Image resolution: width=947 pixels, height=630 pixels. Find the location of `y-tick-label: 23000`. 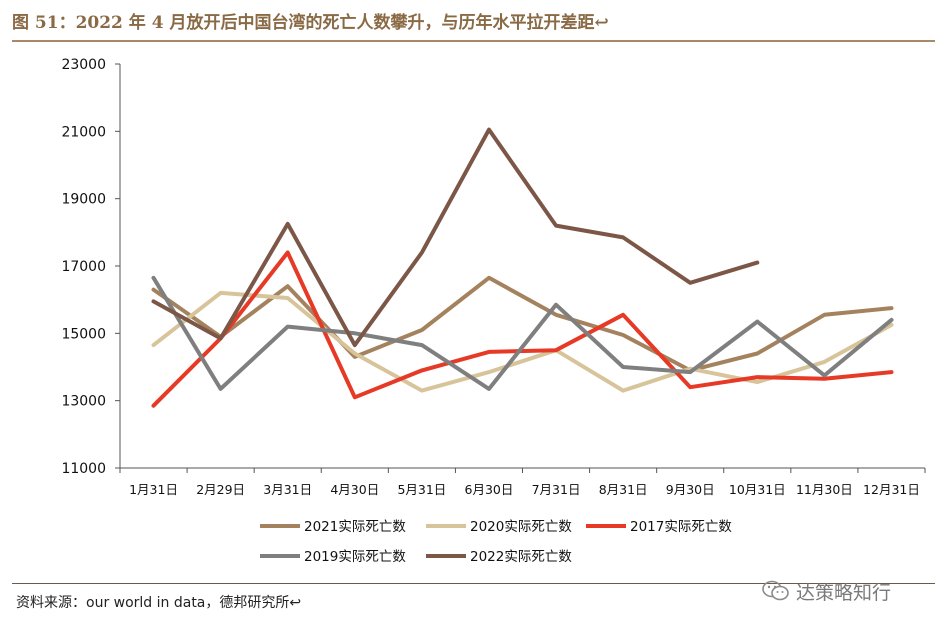

y-tick-label: 23000 is located at coordinates (83, 65).